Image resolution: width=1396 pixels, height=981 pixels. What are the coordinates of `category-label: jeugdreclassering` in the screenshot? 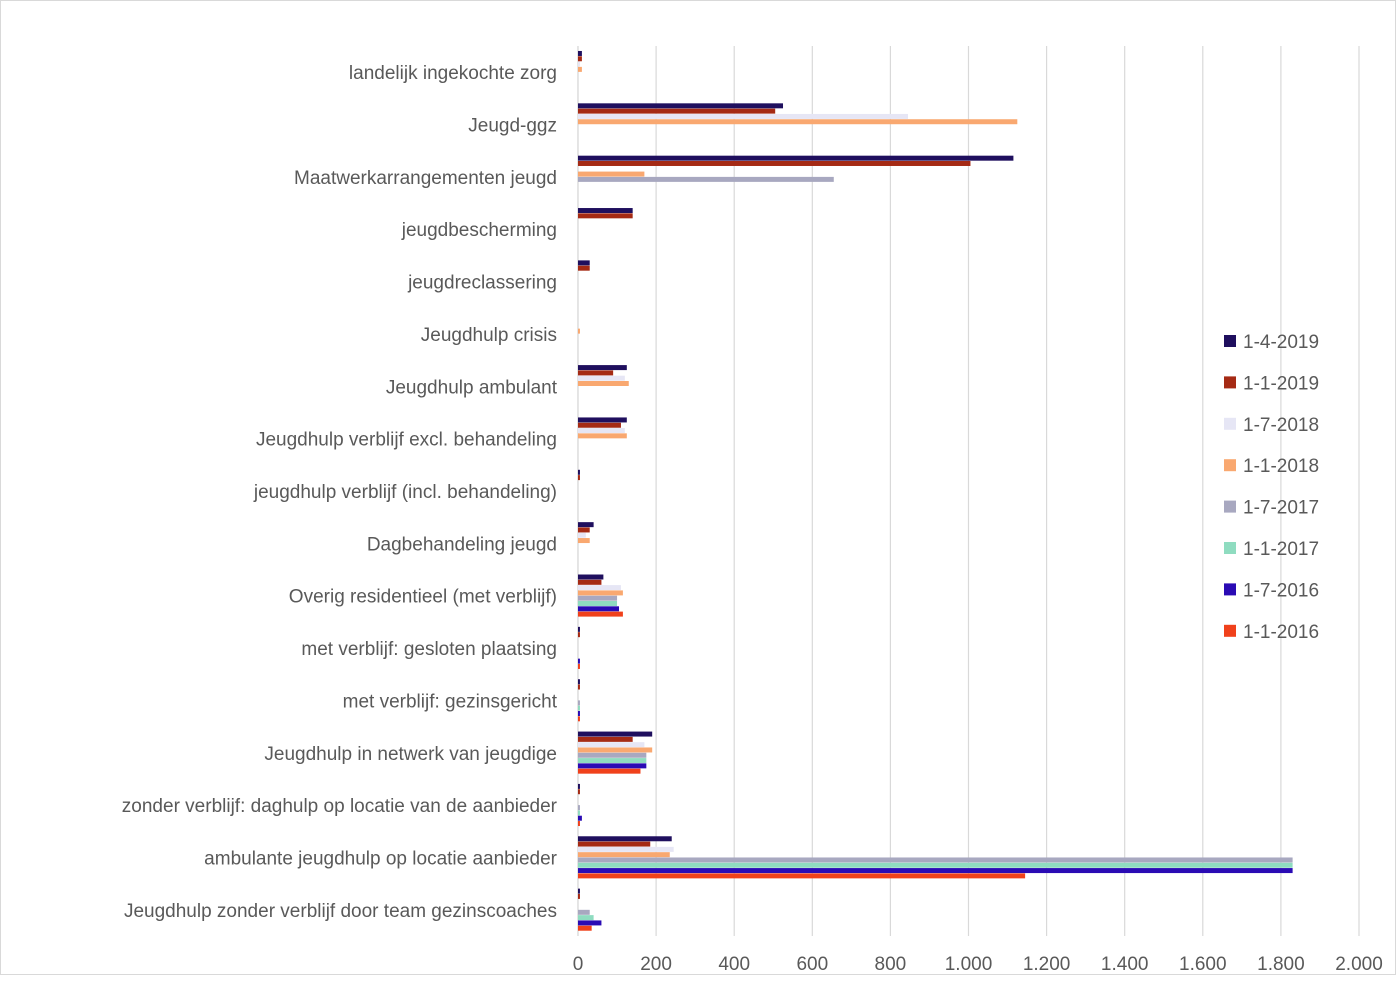 It's located at (482, 283).